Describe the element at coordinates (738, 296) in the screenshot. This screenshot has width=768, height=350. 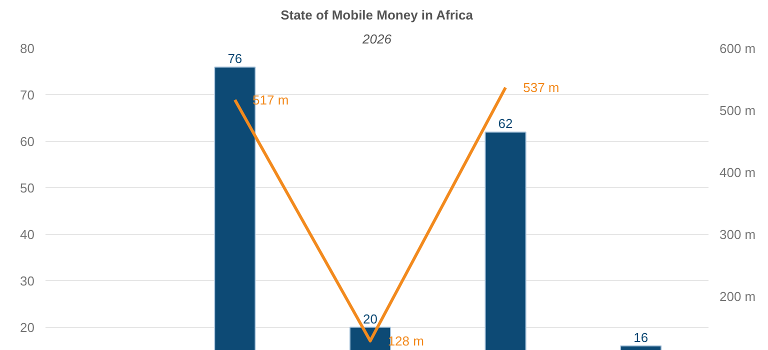
I see `y2-tick-label: 200 m` at that location.